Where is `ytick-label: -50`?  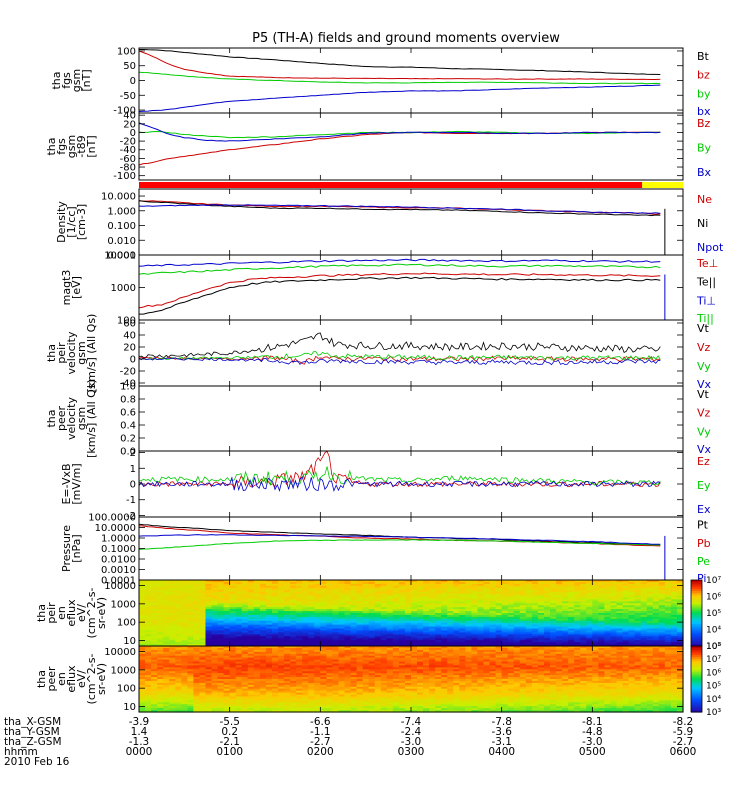
ytick-label: -50 is located at coordinates (128, 96).